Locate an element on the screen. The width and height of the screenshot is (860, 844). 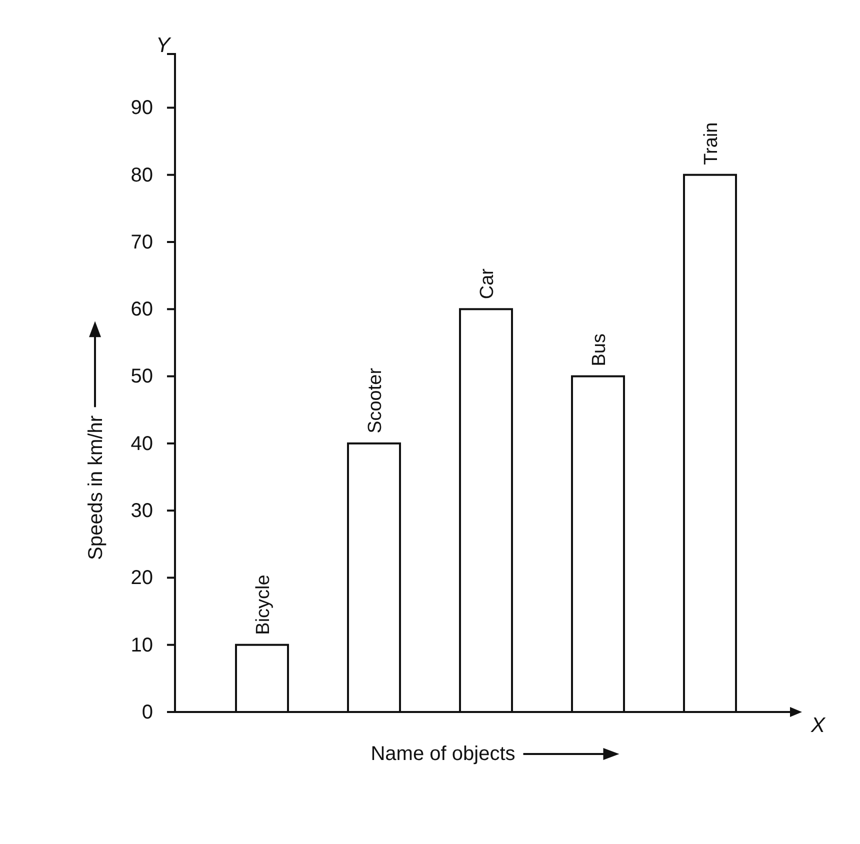
x-tick-label: Scooter is located at coordinates (375, 400).